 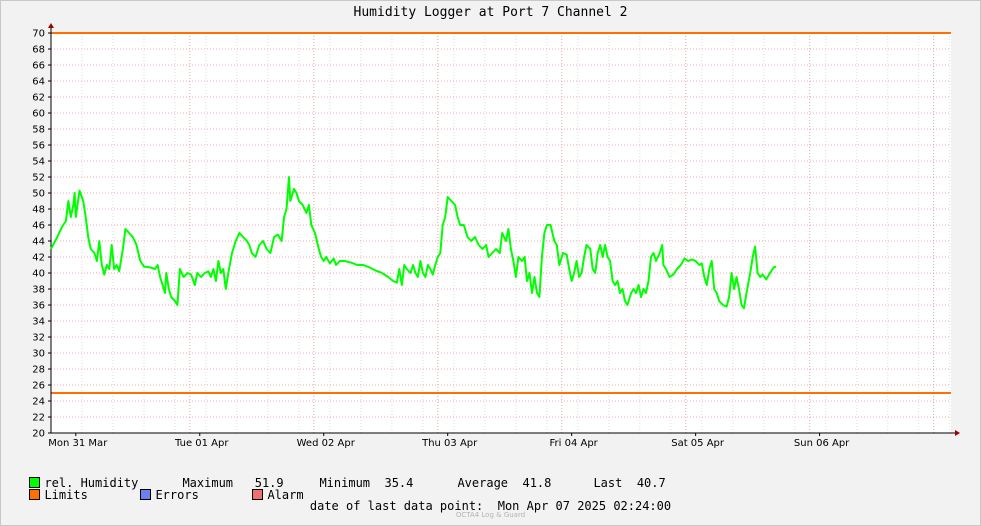 I want to click on y-tick-label: 20, so click(x=38, y=434).